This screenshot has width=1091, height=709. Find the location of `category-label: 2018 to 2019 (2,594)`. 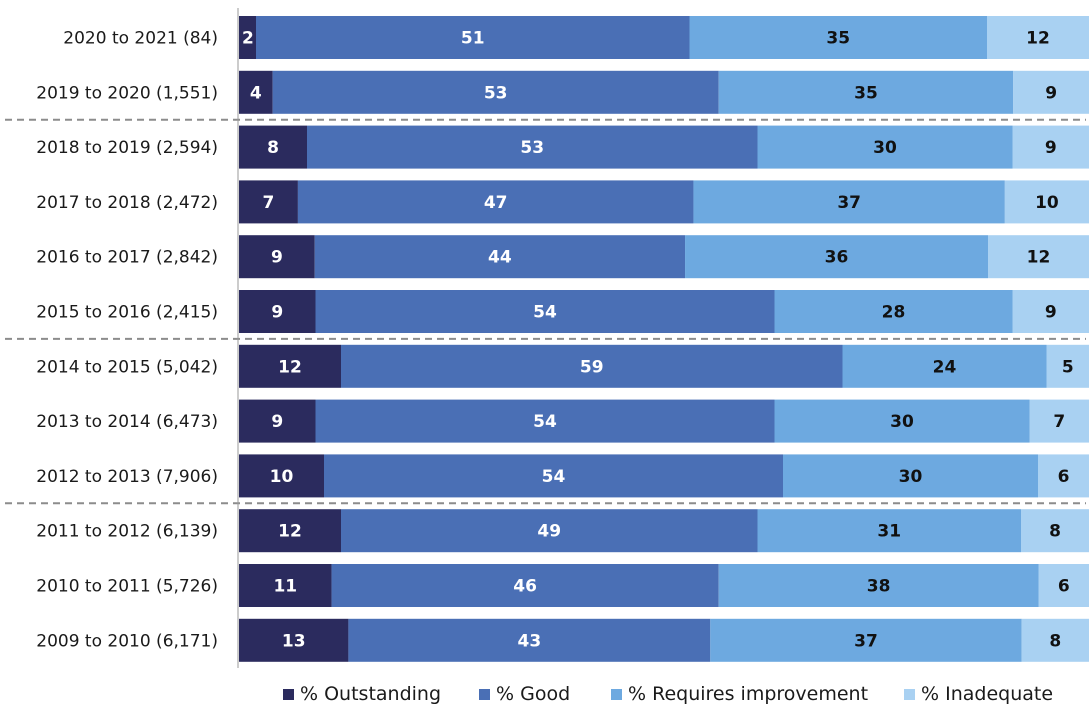

category-label: 2018 to 2019 (2,594) is located at coordinates (127, 148).